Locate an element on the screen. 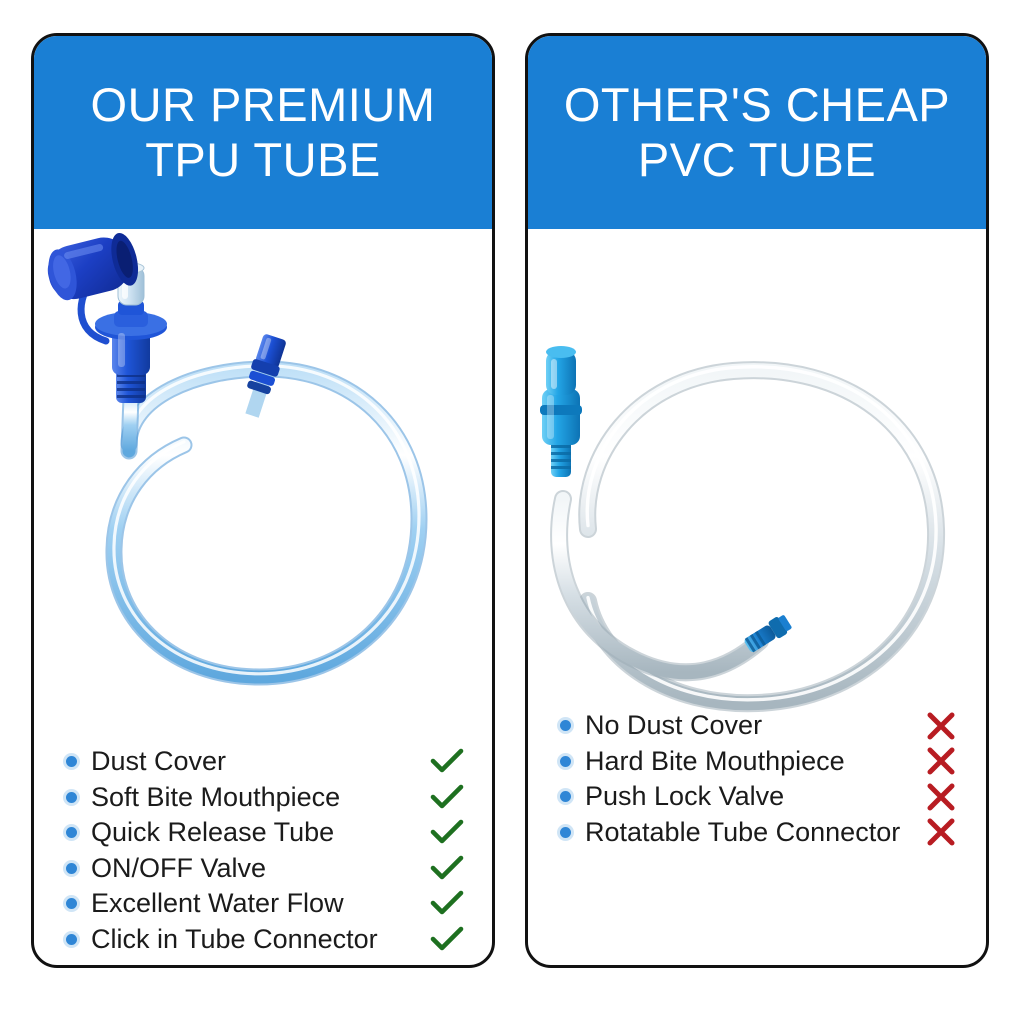 This screenshot has height=1024, width=1024. hard-bite-mouthpiece is located at coordinates (561, 370).